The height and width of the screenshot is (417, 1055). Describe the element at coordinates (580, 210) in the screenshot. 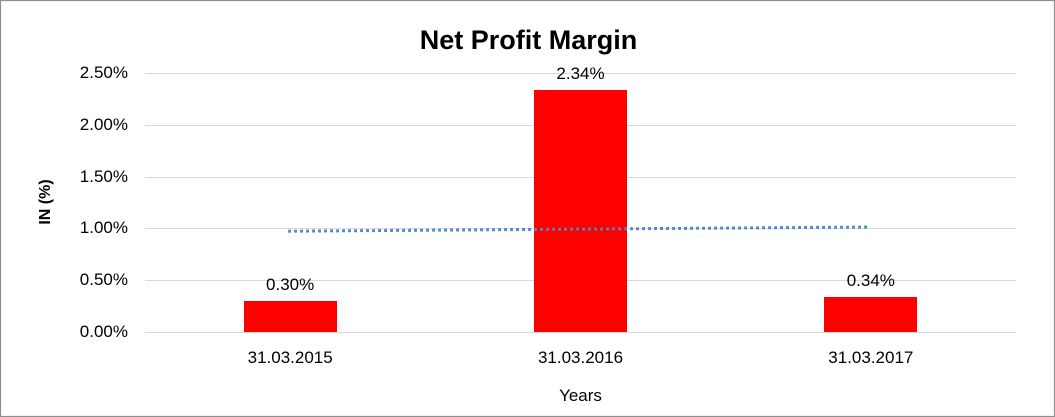

I see `bar-31.03.2016` at that location.